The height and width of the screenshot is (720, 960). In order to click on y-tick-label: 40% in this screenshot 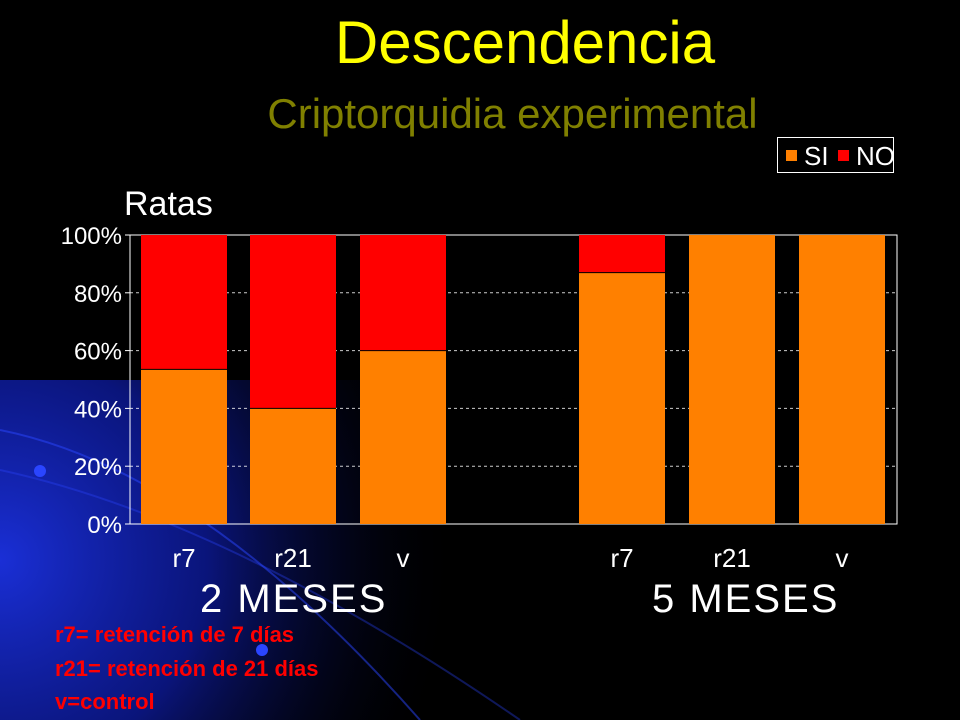, I will do `click(98, 409)`.